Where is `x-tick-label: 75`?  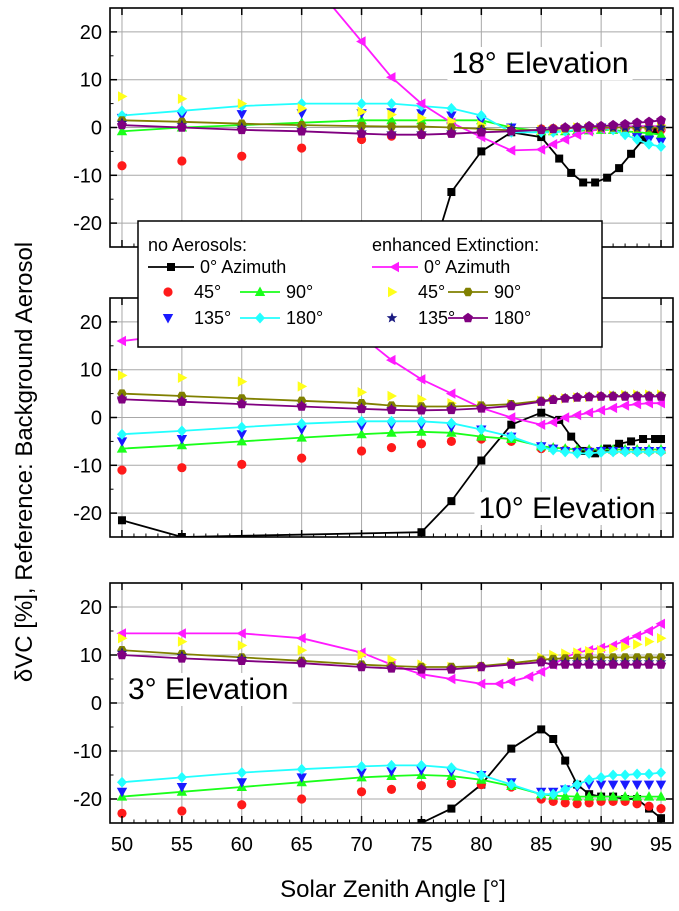 x-tick-label: 75 is located at coordinates (421, 845).